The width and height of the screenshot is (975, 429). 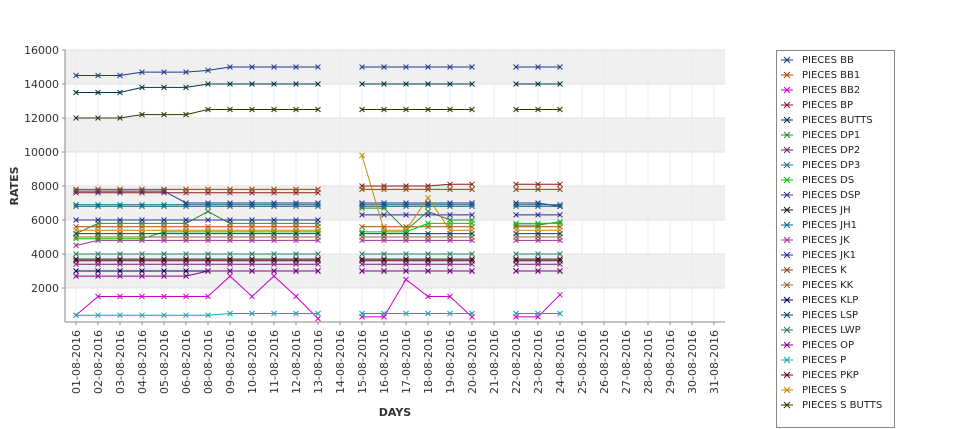 What do you see at coordinates (252, 362) in the screenshot?
I see `x-tick-label: 10-08-2016` at bounding box center [252, 362].